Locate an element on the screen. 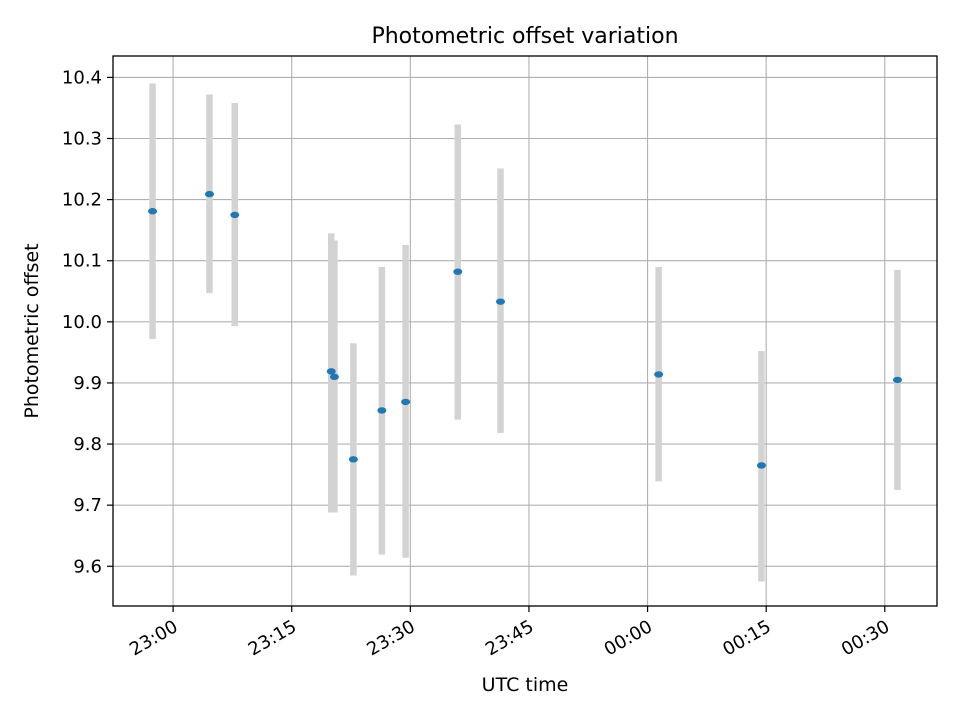 The width and height of the screenshot is (960, 720). x-axis-label: UTC time is located at coordinates (525, 685).